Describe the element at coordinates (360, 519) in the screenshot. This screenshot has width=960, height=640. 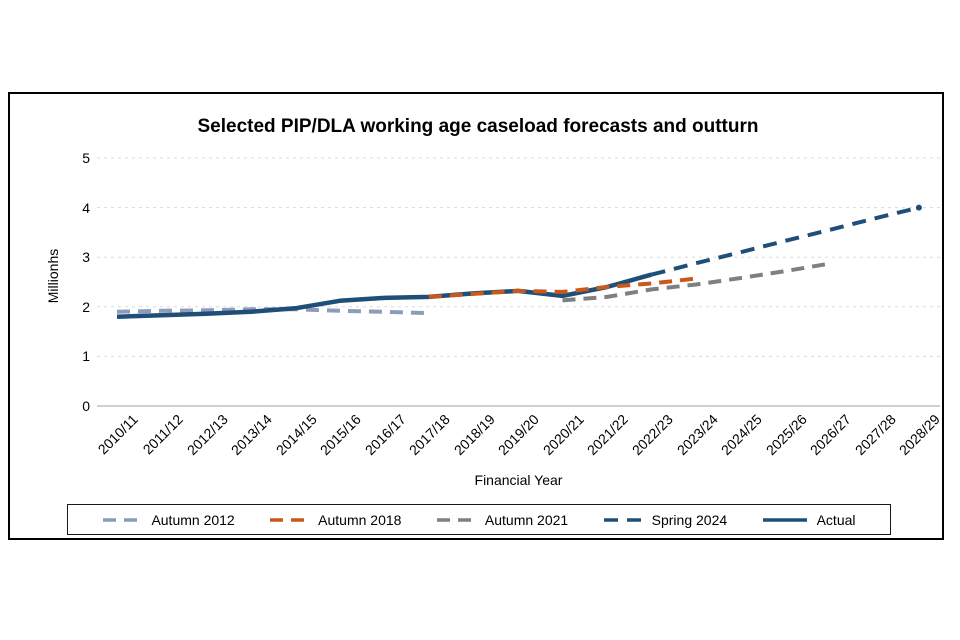
I see `legend-label: Autumn 2018` at that location.